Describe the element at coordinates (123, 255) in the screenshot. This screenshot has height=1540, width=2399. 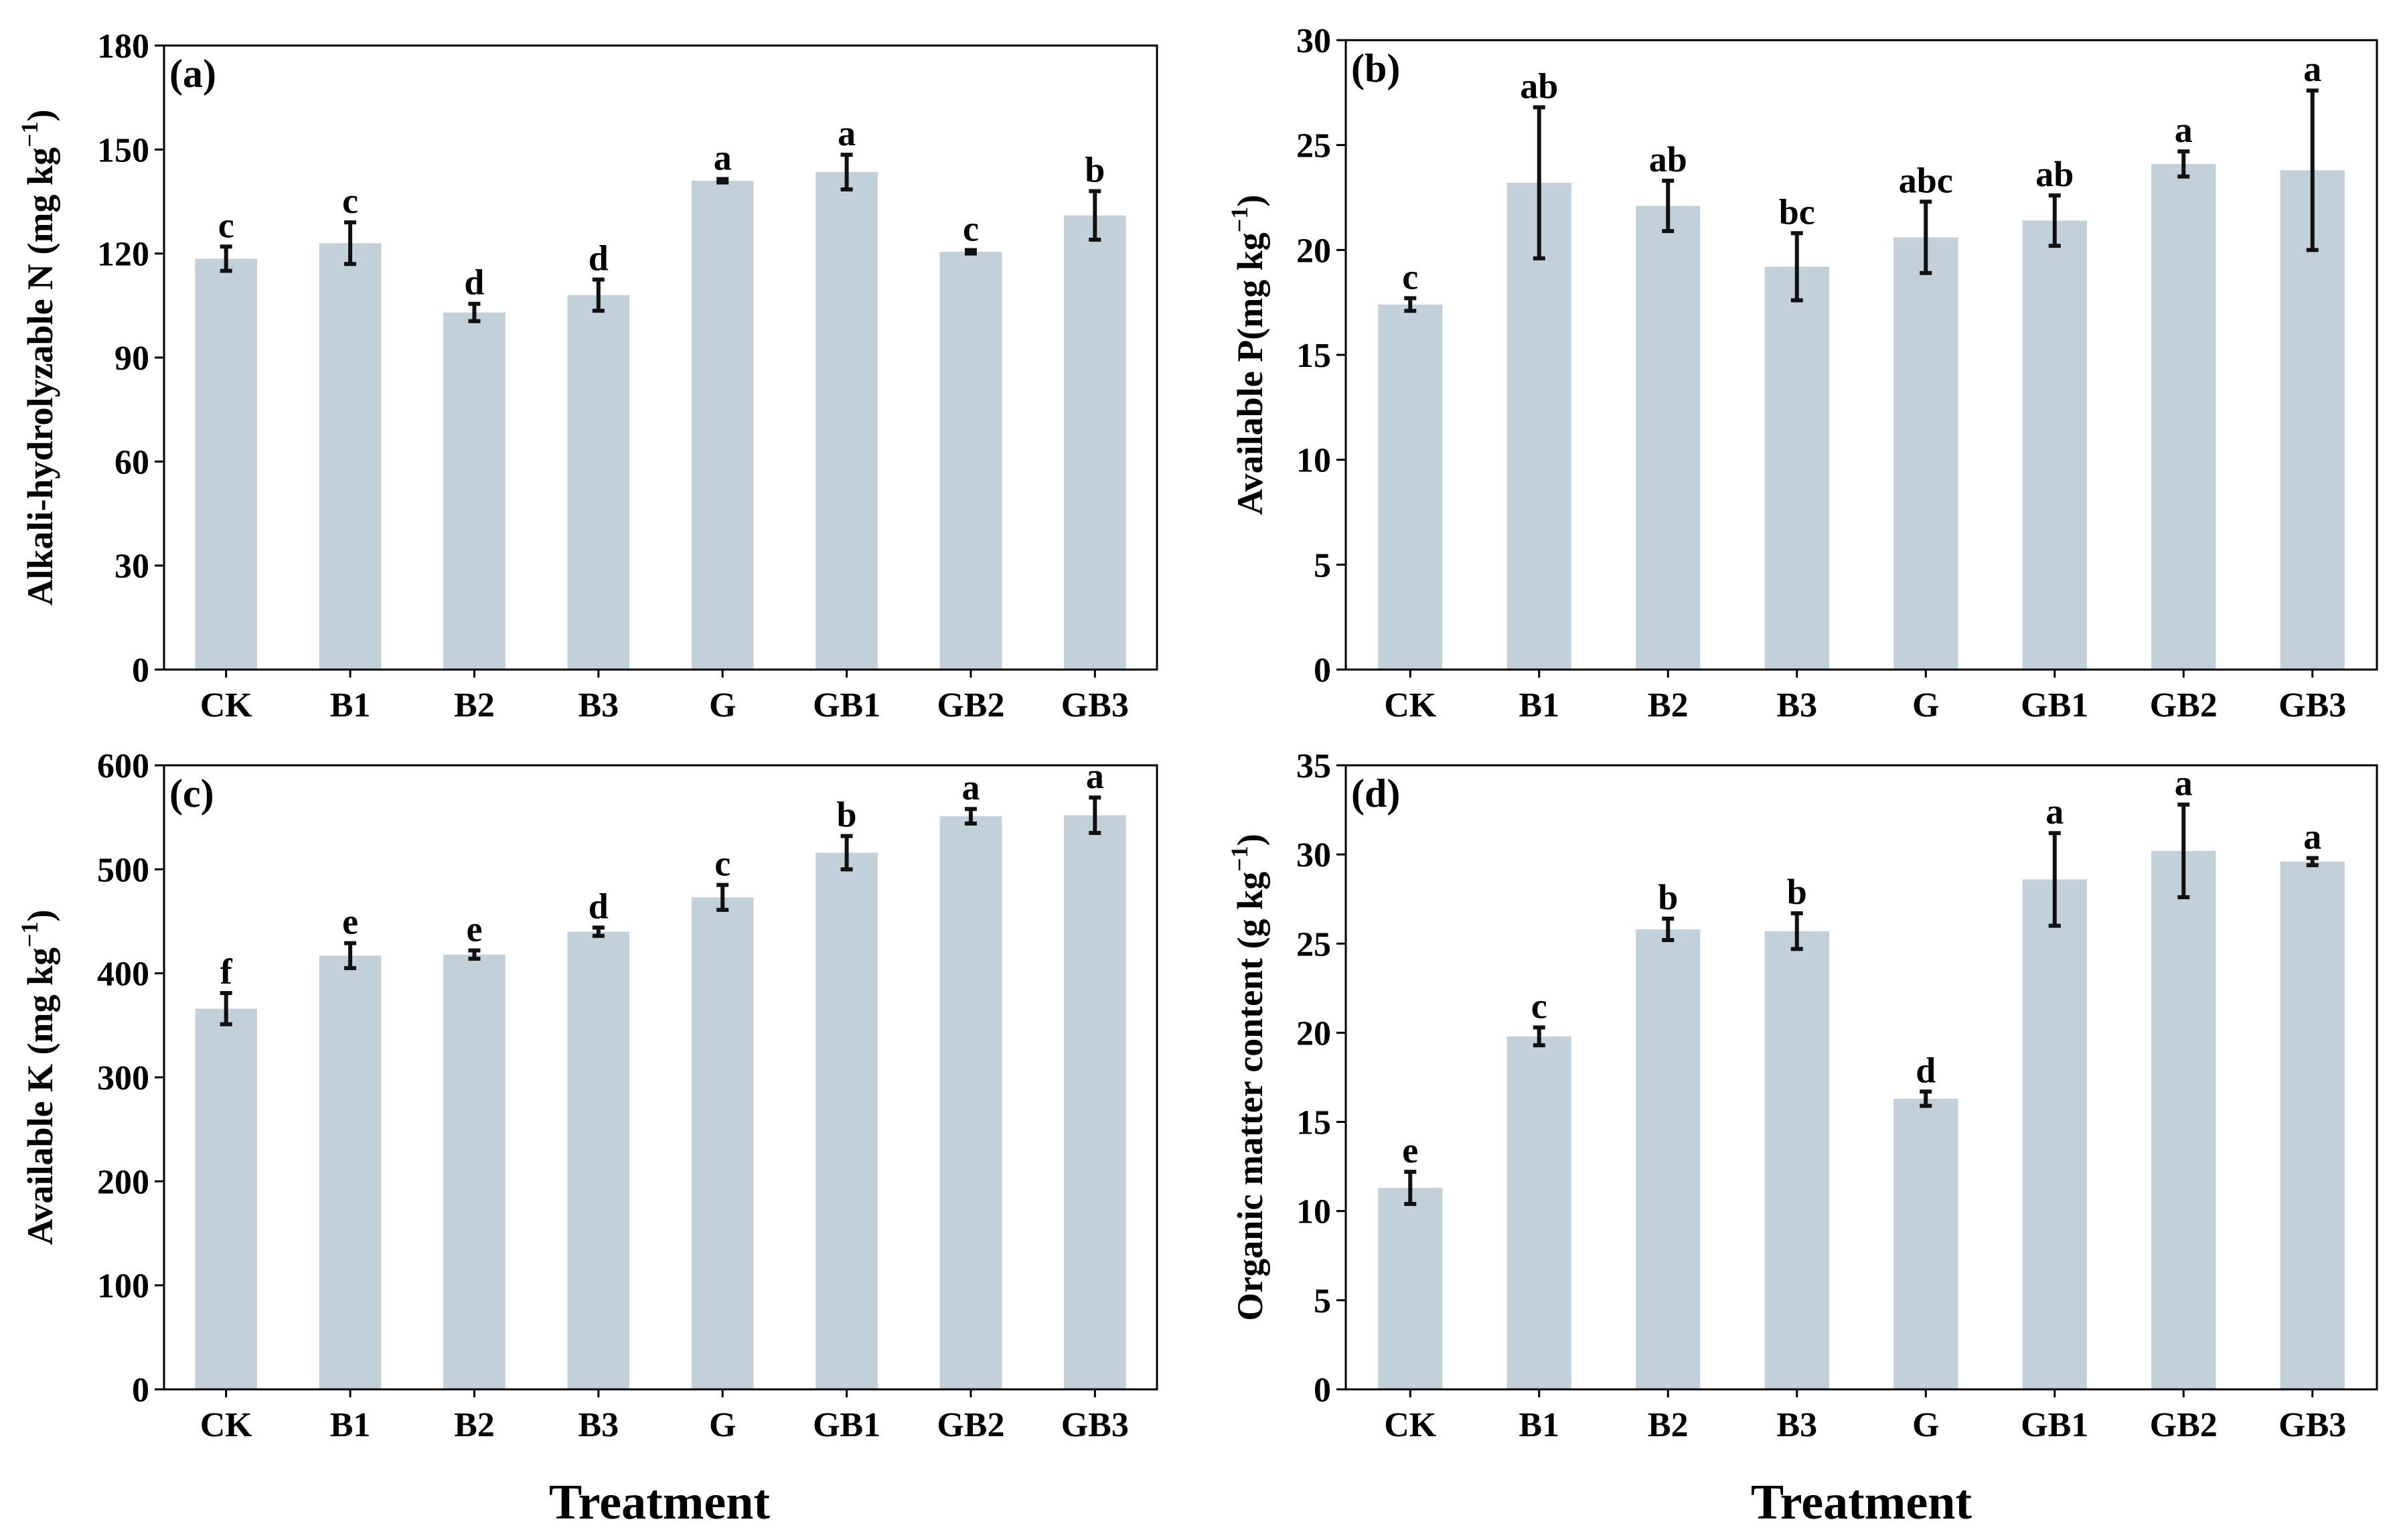
I see `y-tick-label-120: 120` at that location.